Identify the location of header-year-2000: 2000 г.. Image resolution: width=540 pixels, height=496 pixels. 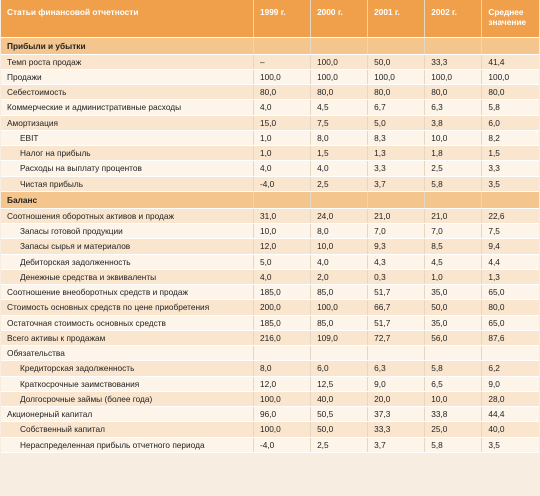
(339, 19).